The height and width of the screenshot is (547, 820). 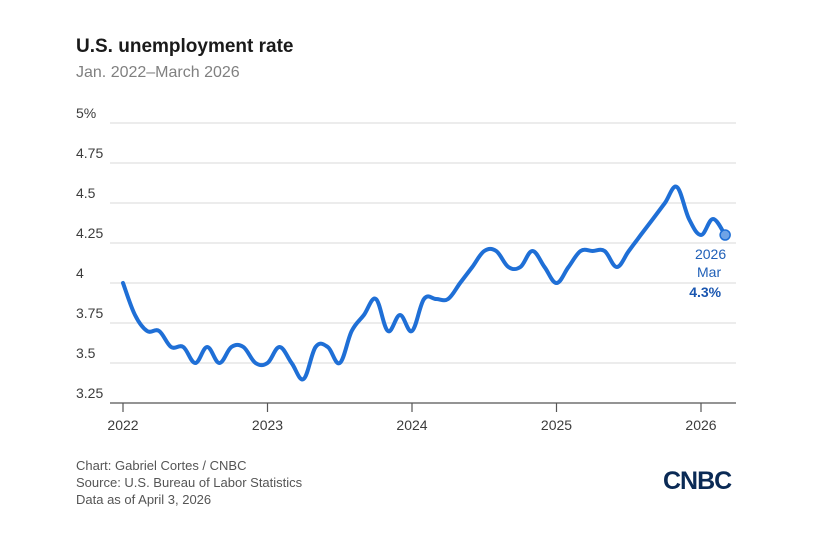 I want to click on cnbc-logo: CNBC, so click(x=697, y=481).